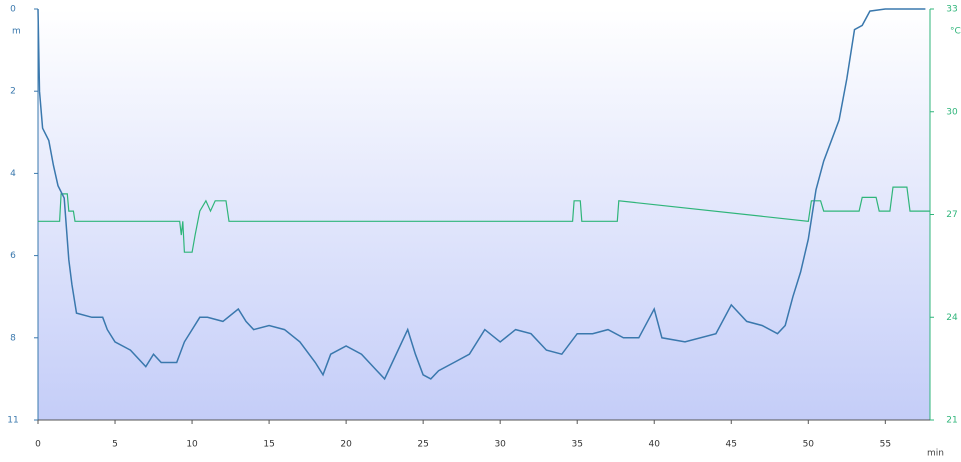 The height and width of the screenshot is (462, 961). I want to click on y-tick-label: 2, so click(13, 92).